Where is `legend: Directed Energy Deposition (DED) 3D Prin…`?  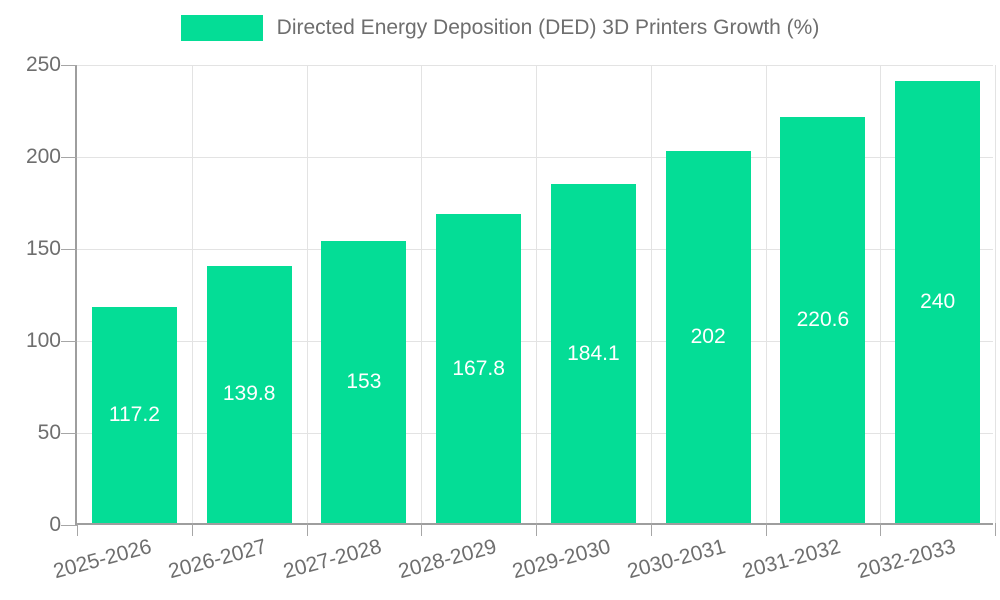 legend: Directed Energy Deposition (DED) 3D Prin… is located at coordinates (500, 28).